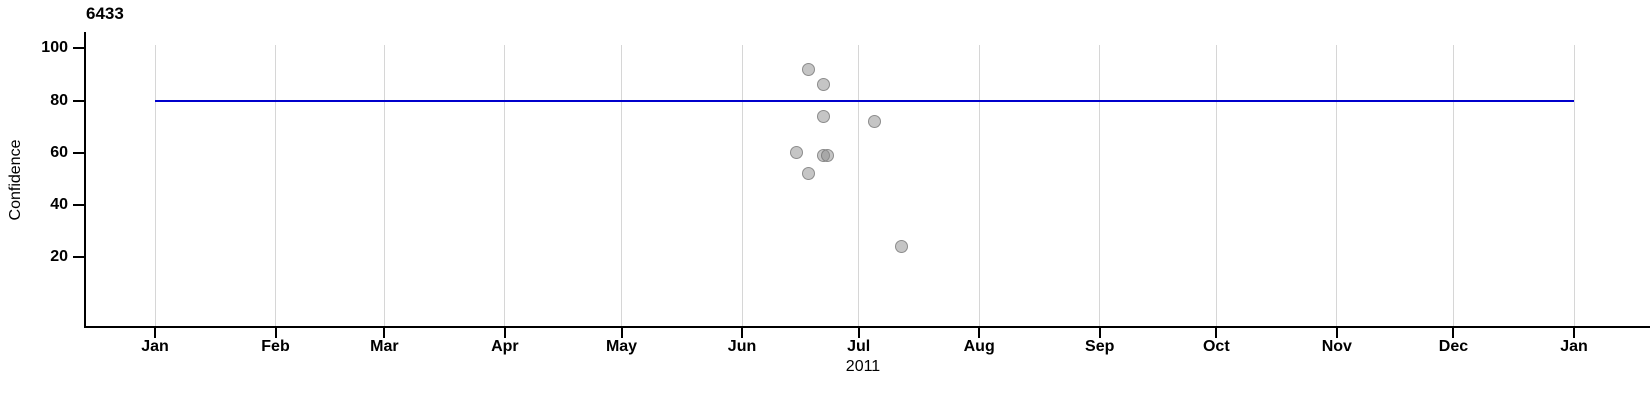  What do you see at coordinates (1336, 346) in the screenshot?
I see `x-tick-label: Nov` at bounding box center [1336, 346].